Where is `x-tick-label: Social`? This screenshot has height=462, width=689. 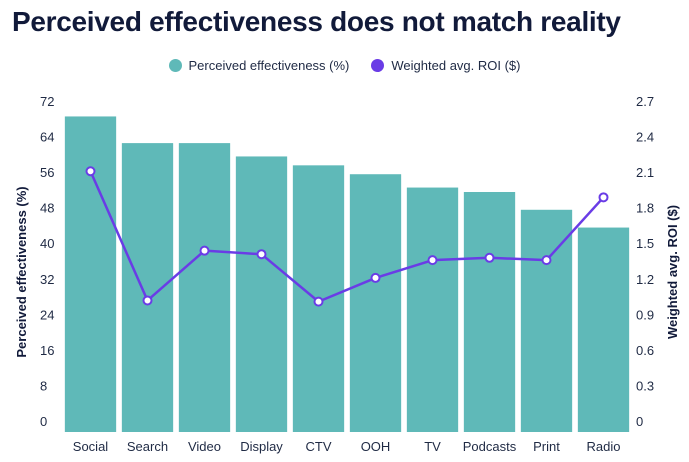
x-tick-label: Social is located at coordinates (91, 446).